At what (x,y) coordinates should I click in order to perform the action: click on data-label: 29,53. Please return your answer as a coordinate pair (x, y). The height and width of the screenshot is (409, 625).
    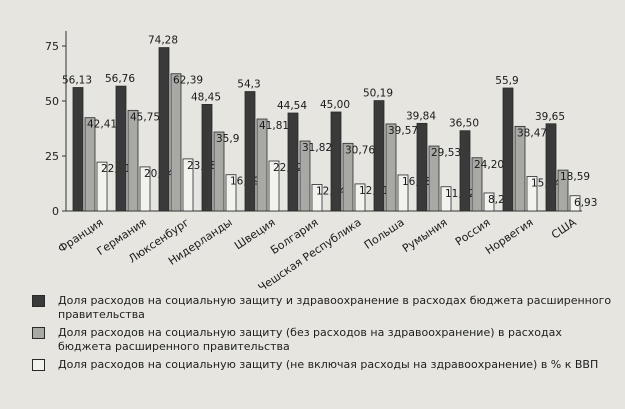
    Looking at the image, I should click on (446, 153).